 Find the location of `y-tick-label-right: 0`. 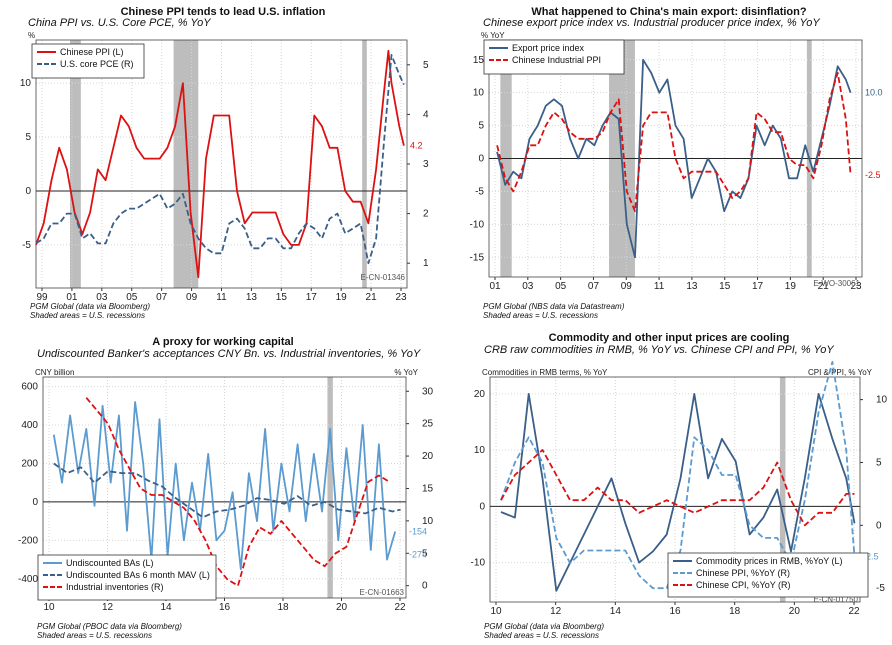

y-tick-label-right: 0 is located at coordinates (425, 586).